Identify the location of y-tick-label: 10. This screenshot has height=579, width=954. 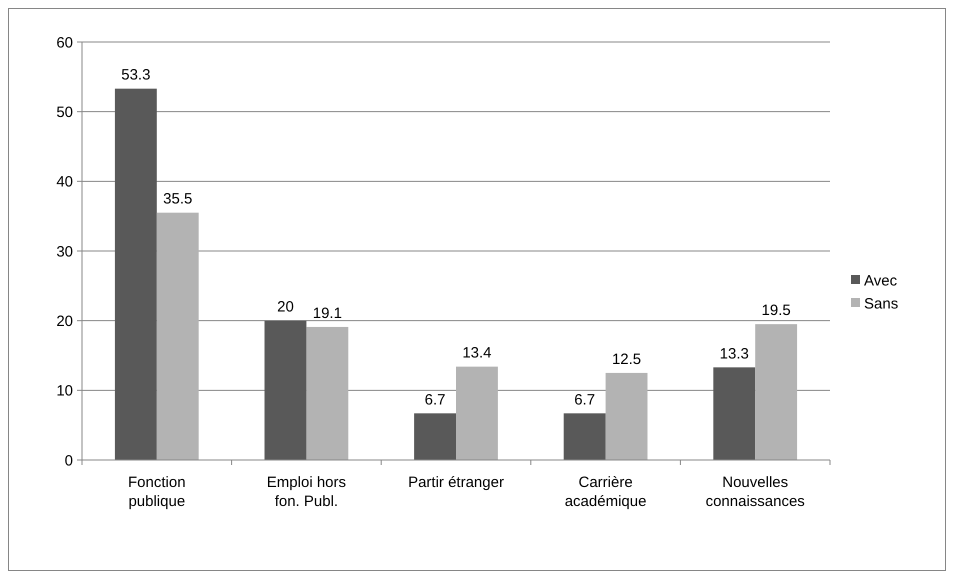
(64, 391).